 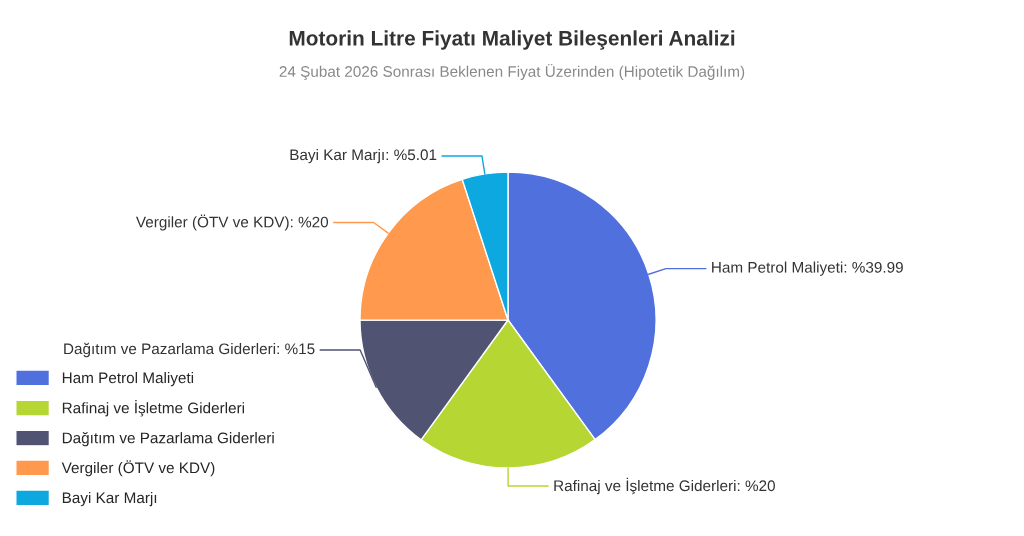 I want to click on data-label: Ham Petrol Maliyeti: %39.99, so click(x=807, y=268).